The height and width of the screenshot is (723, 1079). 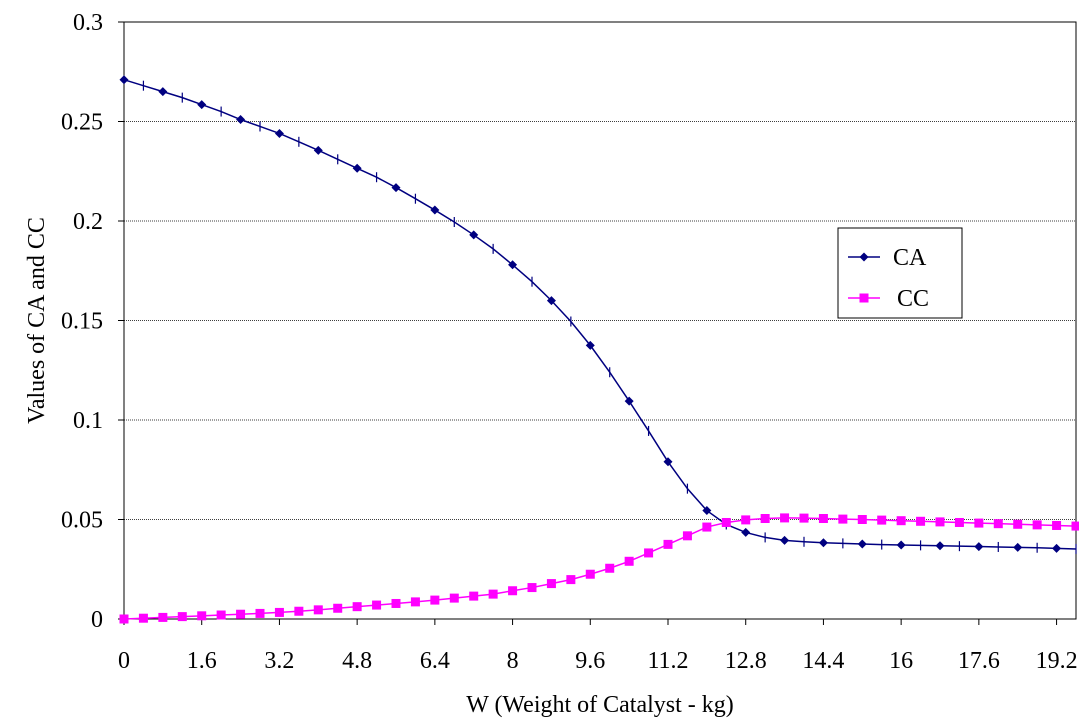 I want to click on legend-marker-cc, so click(x=864, y=298).